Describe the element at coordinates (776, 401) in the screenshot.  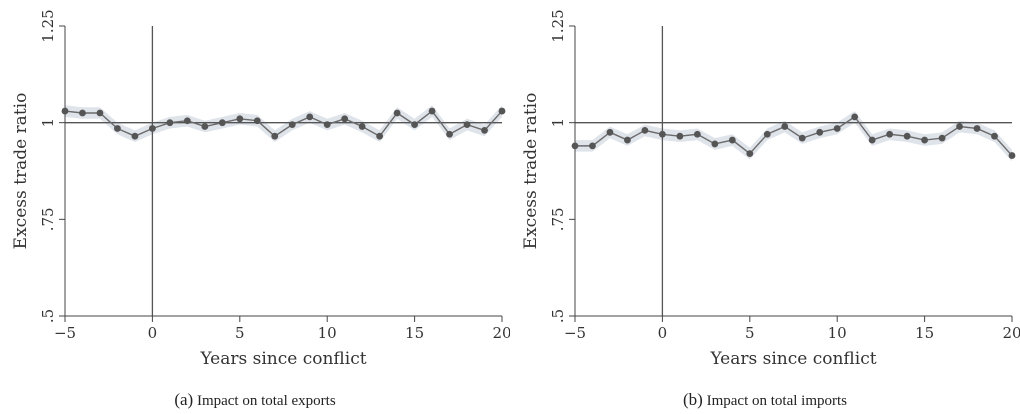
I see `caption-text: Impact on total imports` at that location.